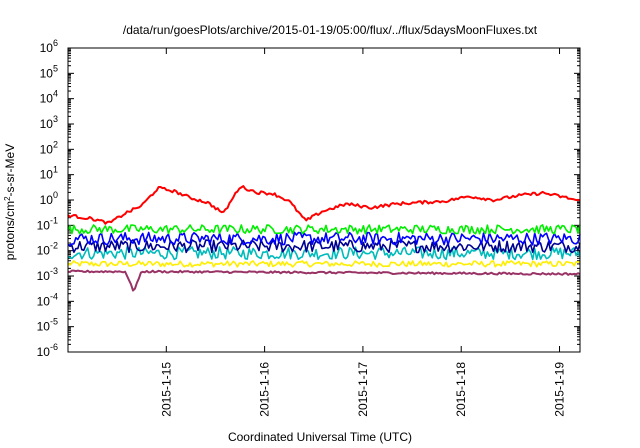  What do you see at coordinates (54, 246) in the screenshot?
I see `y-tick-exponent: -2` at bounding box center [54, 246].